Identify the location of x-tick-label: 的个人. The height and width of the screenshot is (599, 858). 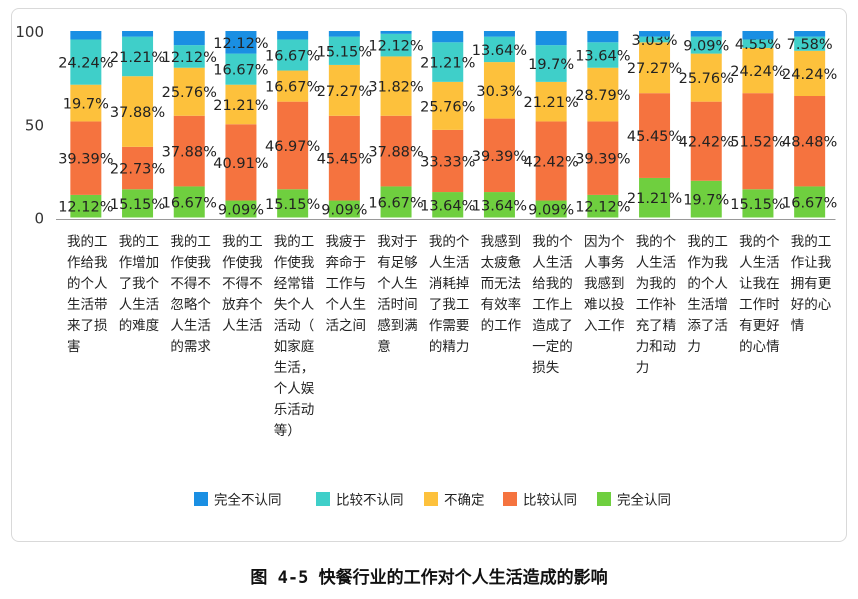
(707, 284).